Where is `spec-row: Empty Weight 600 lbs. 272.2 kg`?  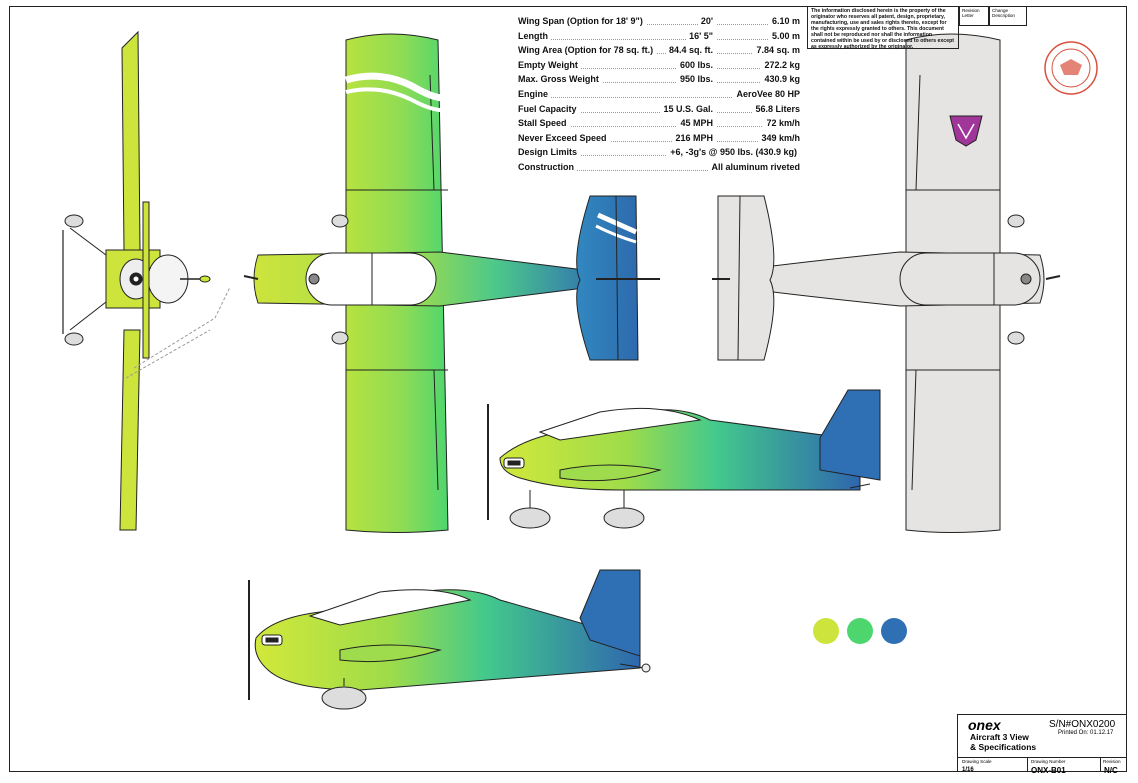
spec-row: Empty Weight 600 lbs. 272.2 kg is located at coordinates (659, 65).